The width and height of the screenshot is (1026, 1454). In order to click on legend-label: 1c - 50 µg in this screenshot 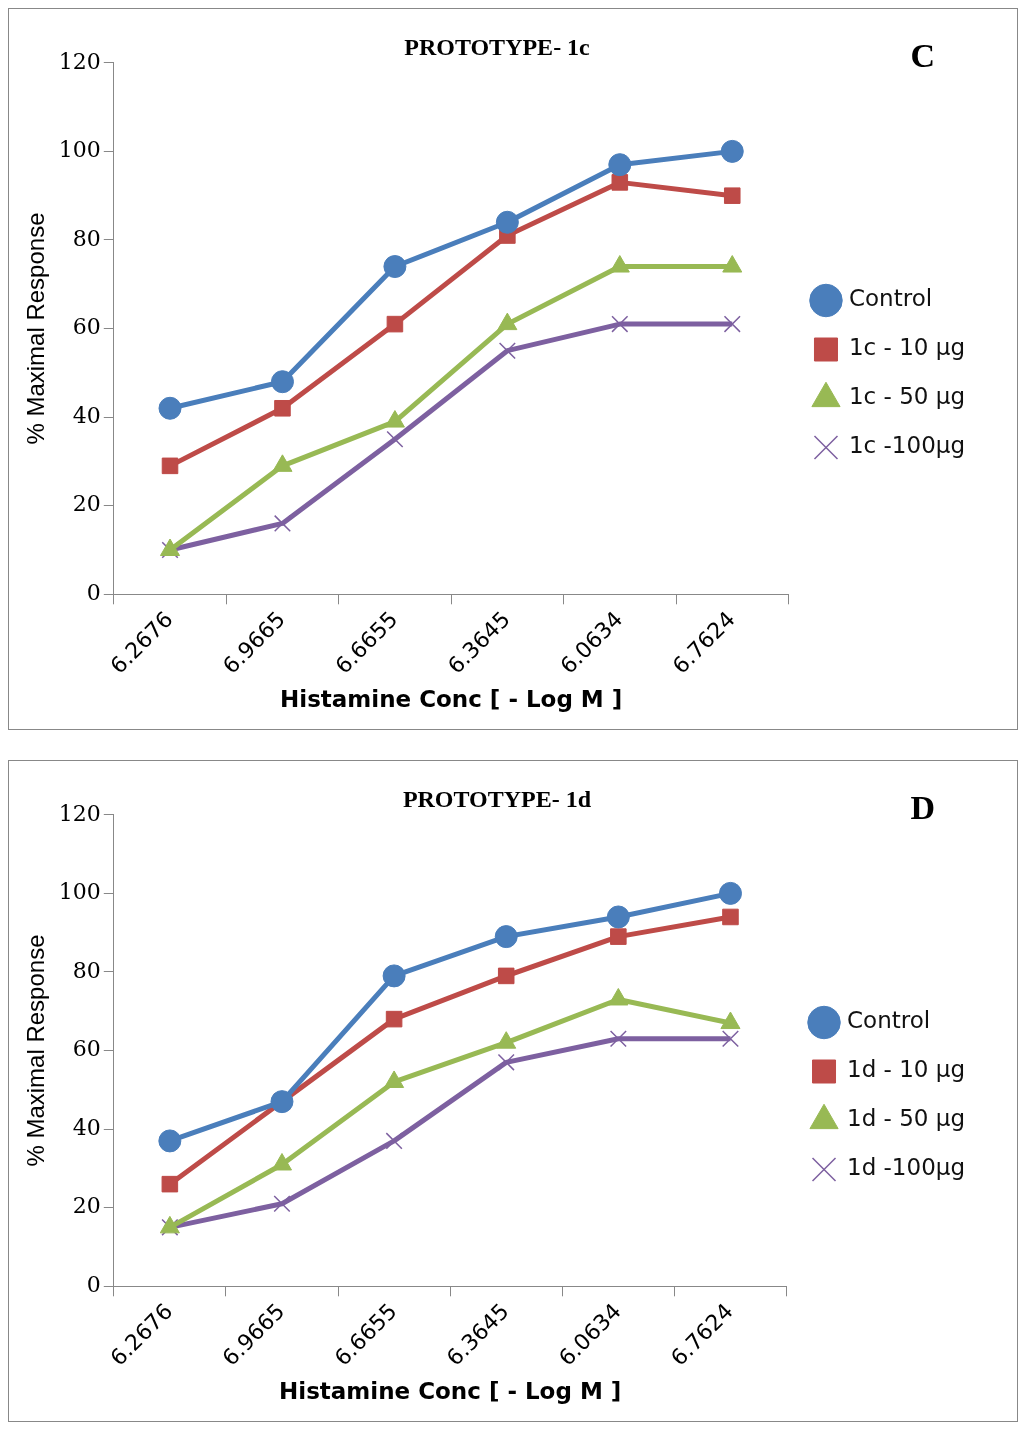, I will do `click(906, 396)`.